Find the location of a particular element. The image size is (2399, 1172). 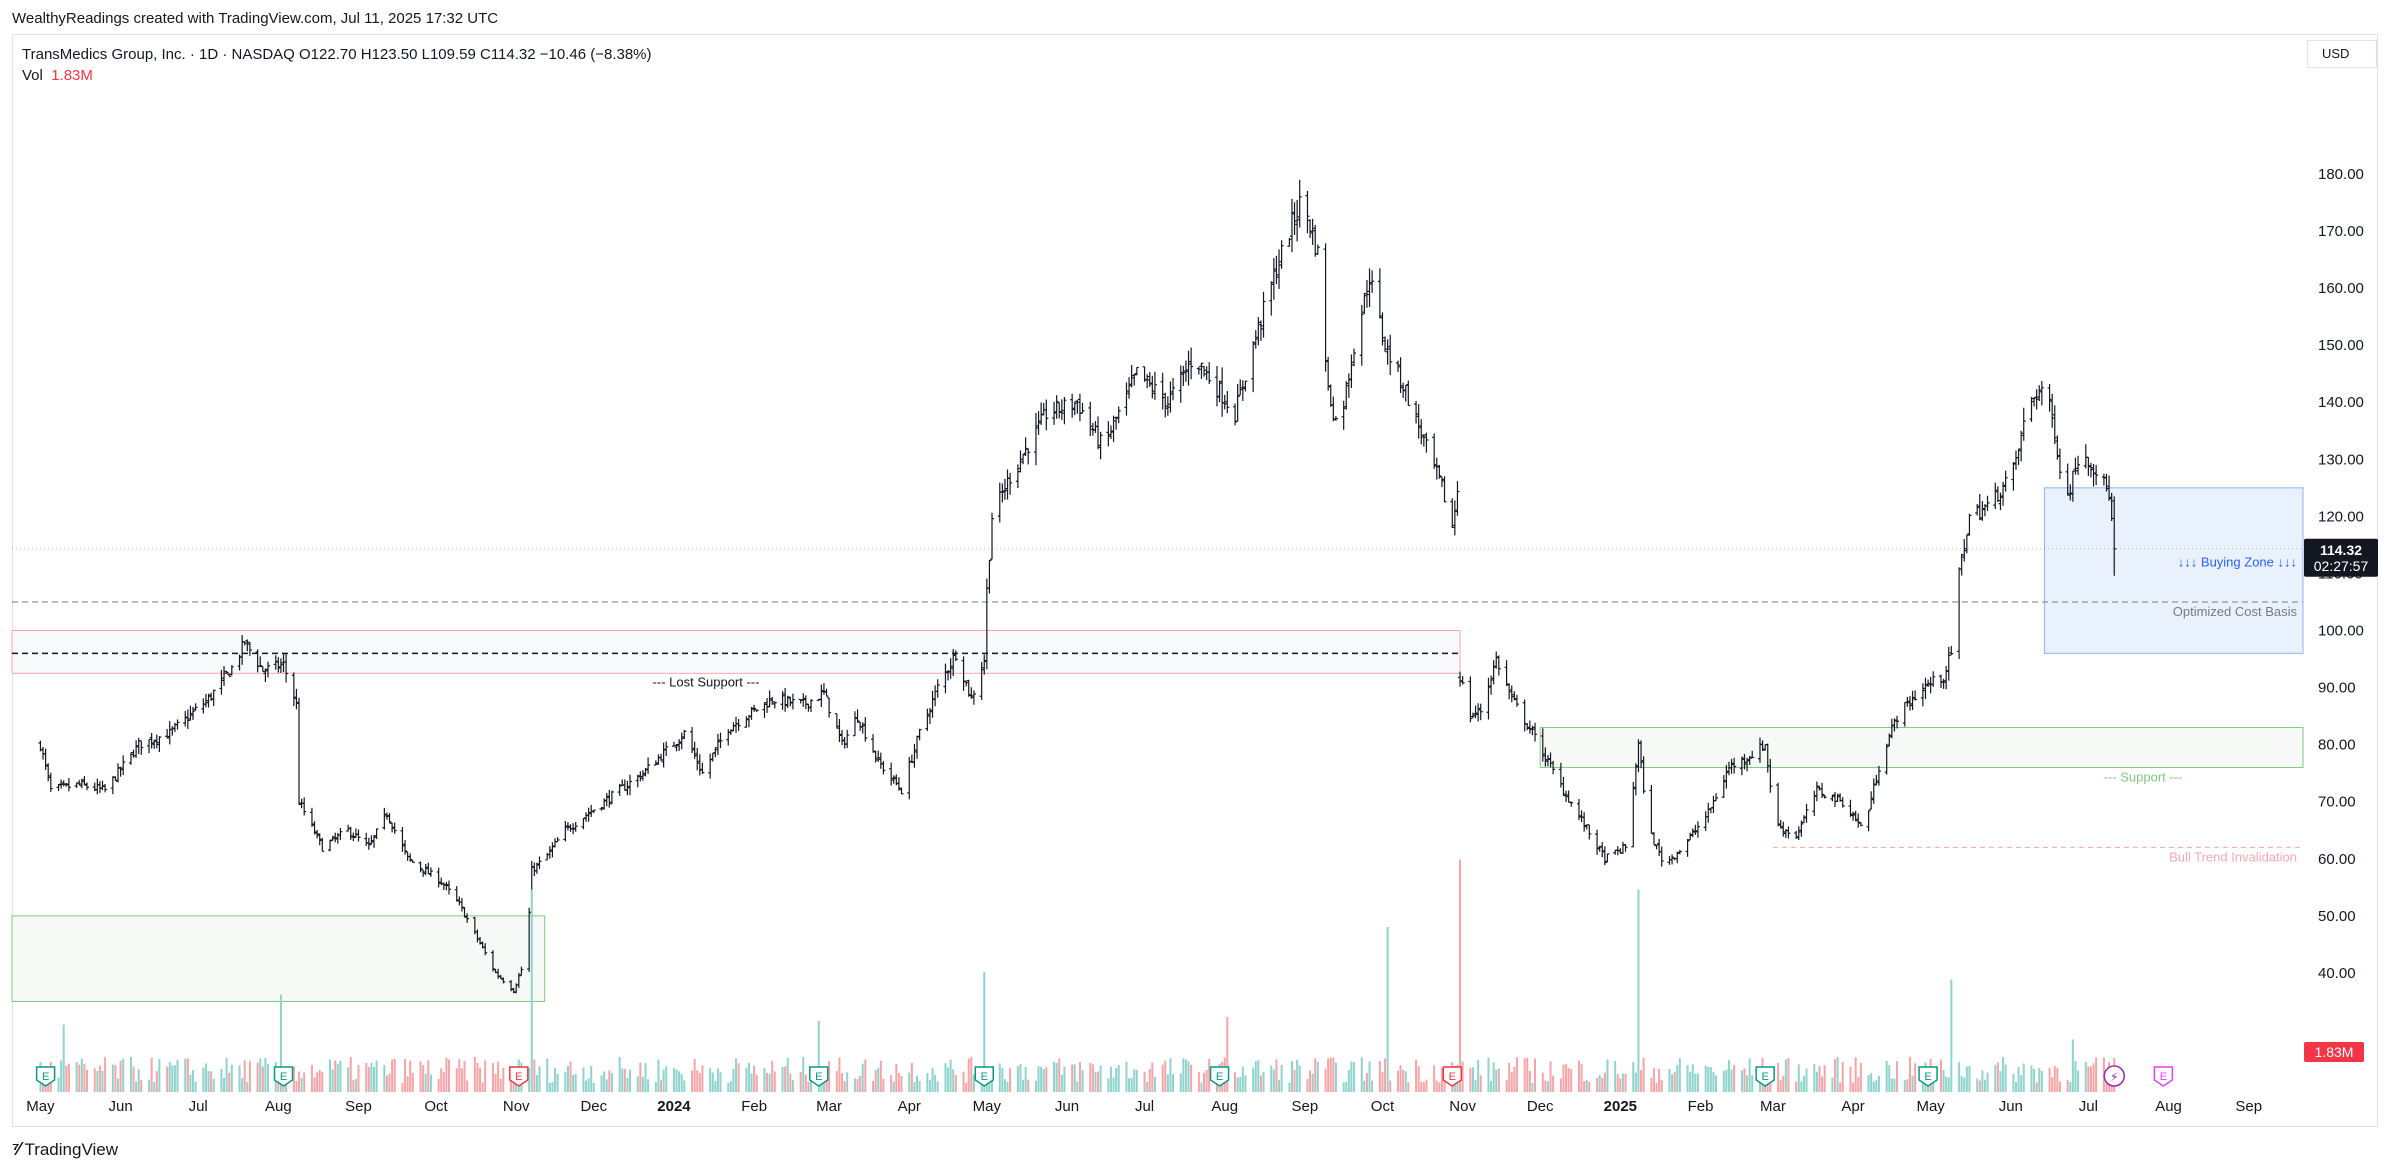

x-axis-tick-label: Aug is located at coordinates (2168, 1106).